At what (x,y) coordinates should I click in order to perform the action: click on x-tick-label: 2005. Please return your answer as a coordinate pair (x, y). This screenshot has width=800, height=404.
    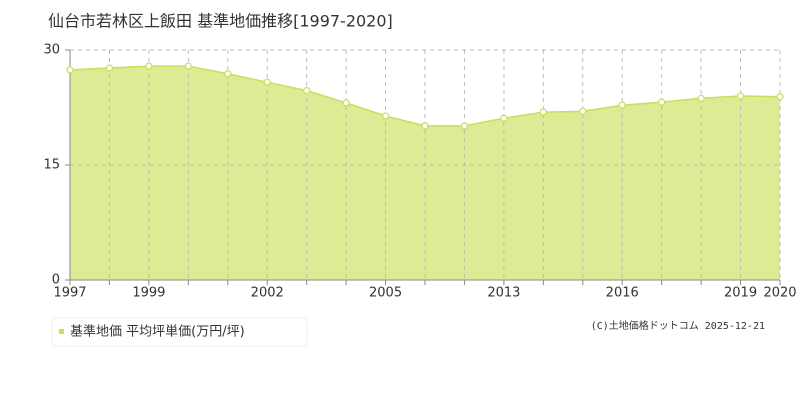
    Looking at the image, I should click on (385, 293).